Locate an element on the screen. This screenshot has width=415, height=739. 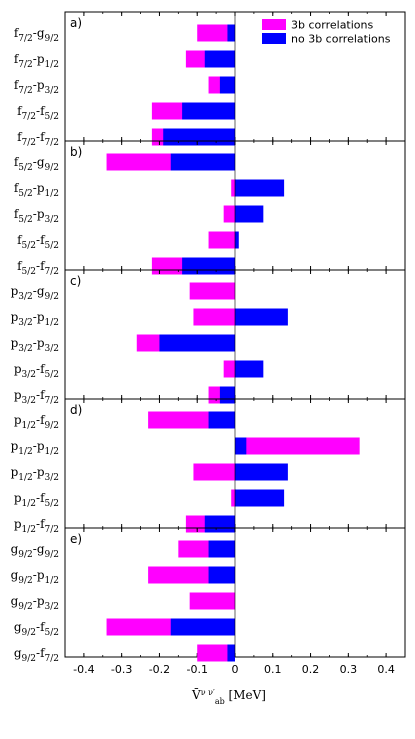
x-tick-label: 0.2 is located at coordinates (311, 669).